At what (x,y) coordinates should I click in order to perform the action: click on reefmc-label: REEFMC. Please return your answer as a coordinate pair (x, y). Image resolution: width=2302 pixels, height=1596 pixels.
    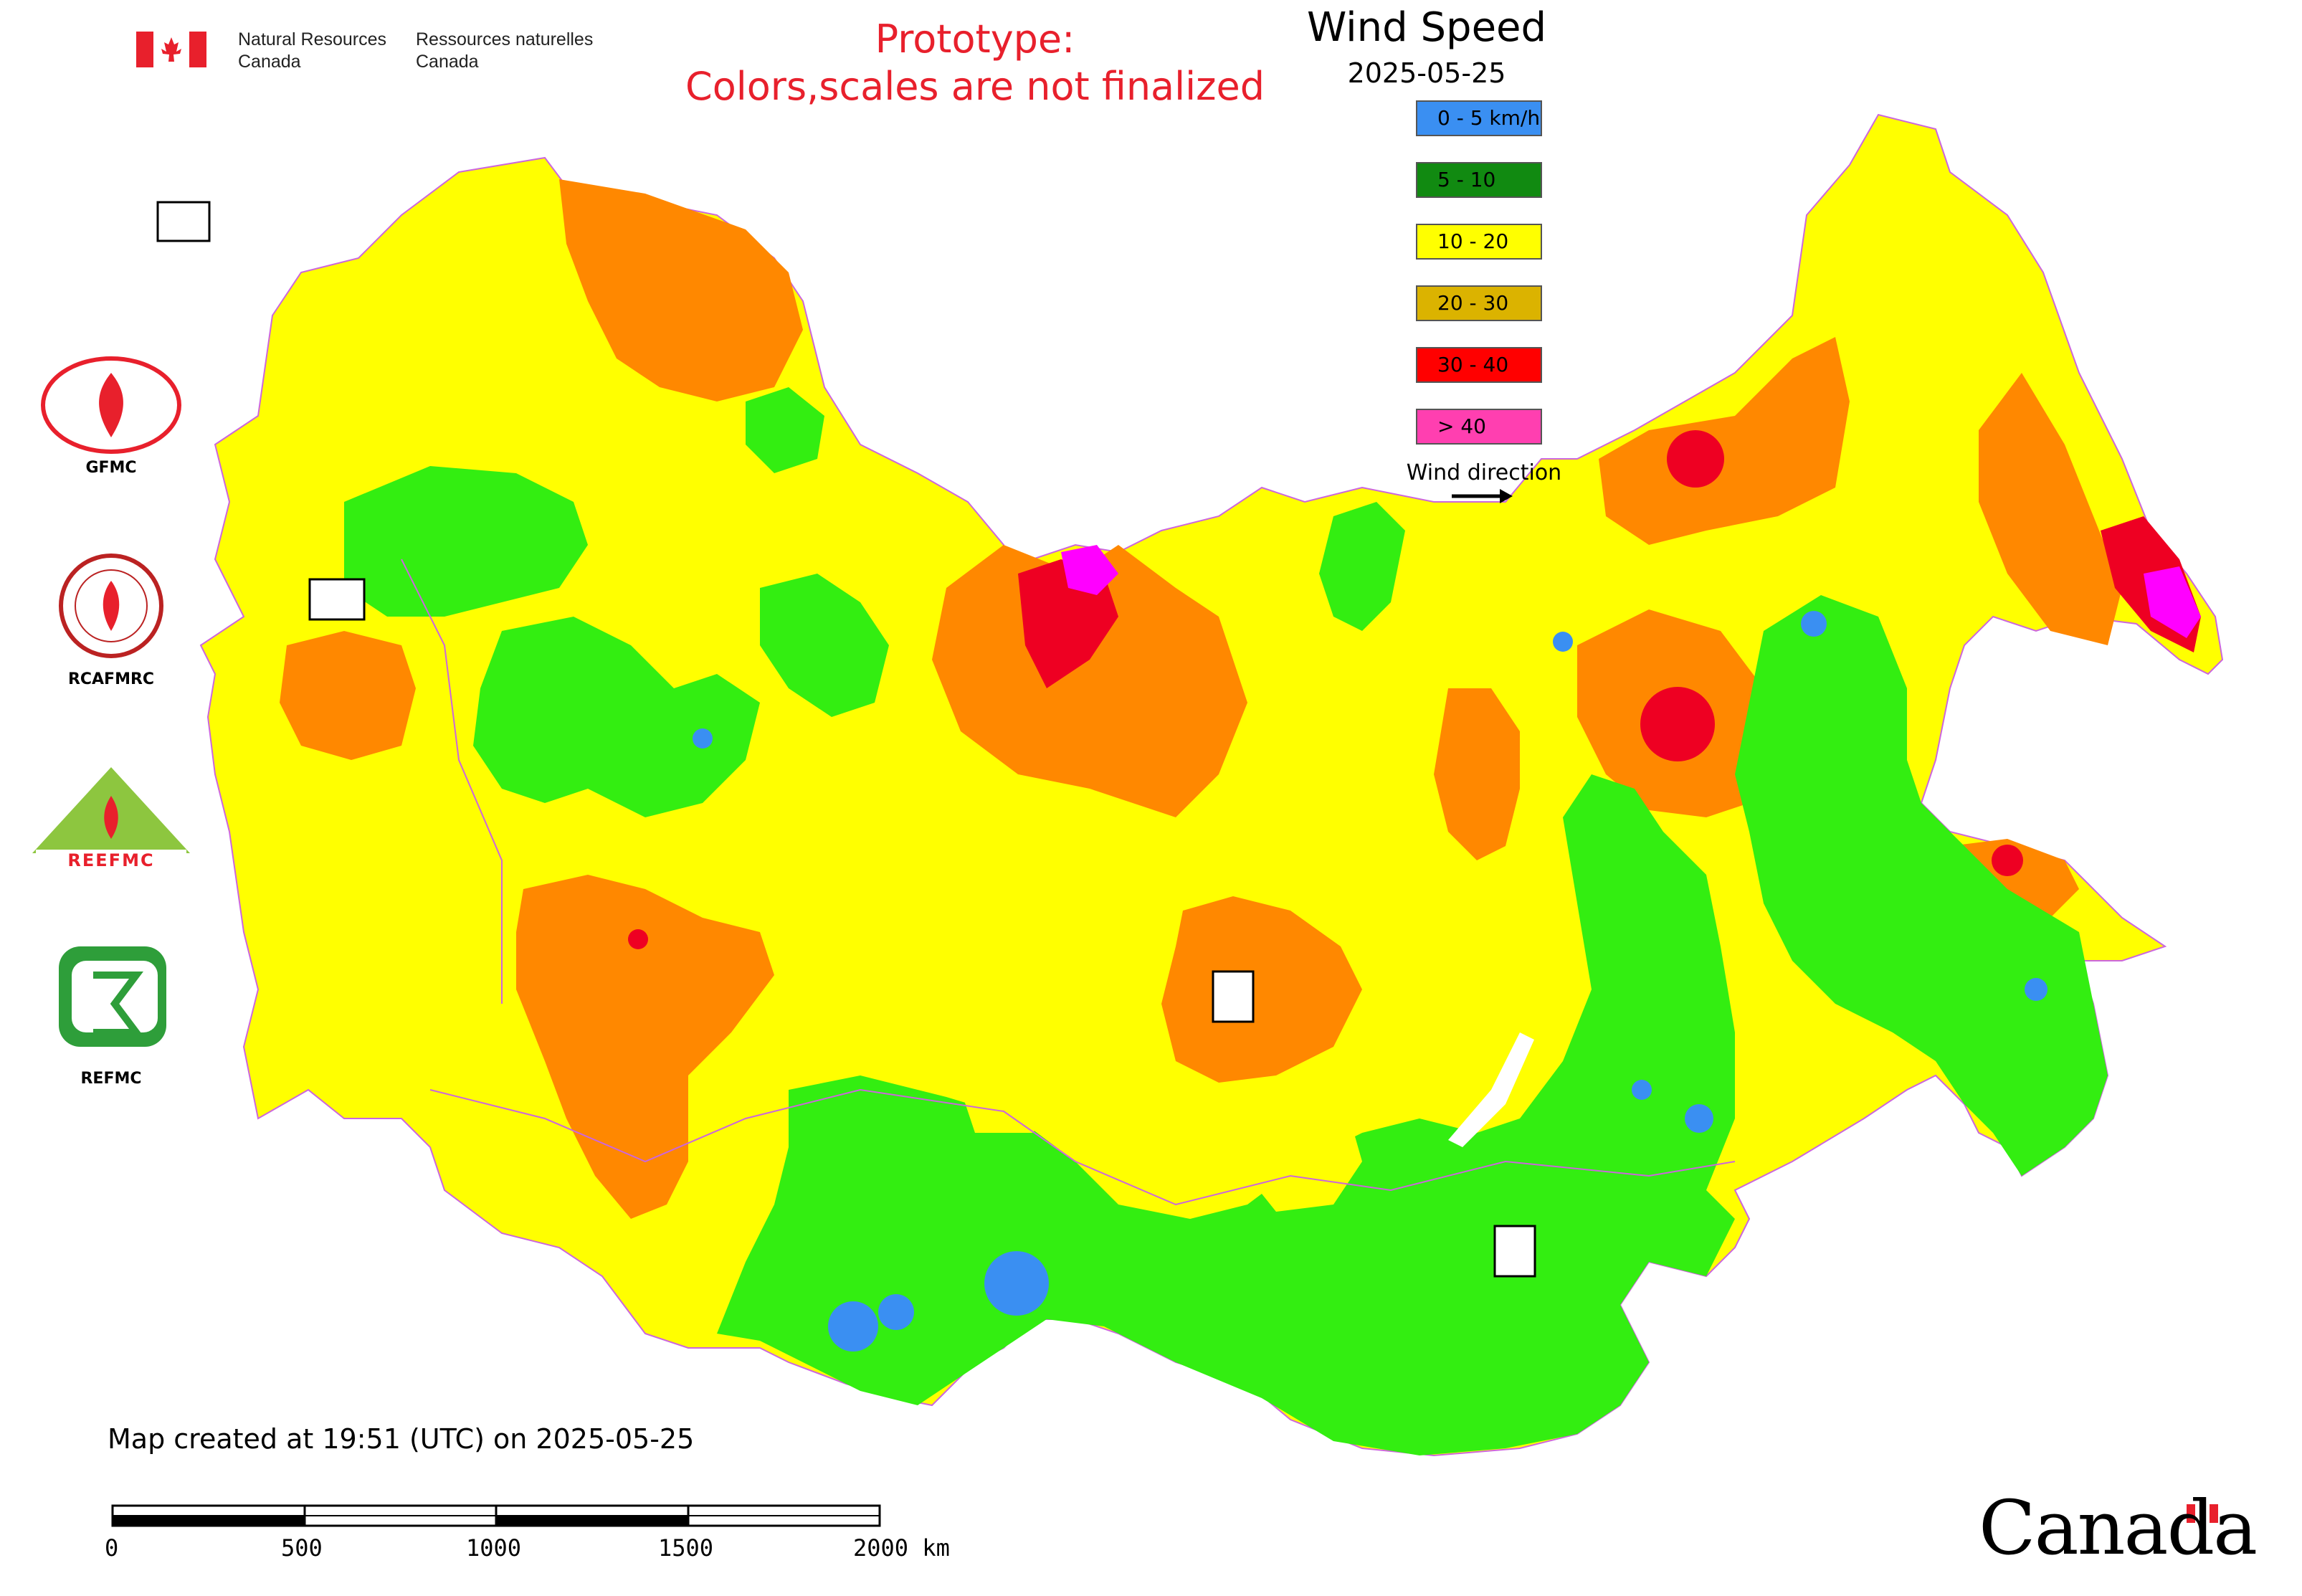
    Looking at the image, I should click on (111, 860).